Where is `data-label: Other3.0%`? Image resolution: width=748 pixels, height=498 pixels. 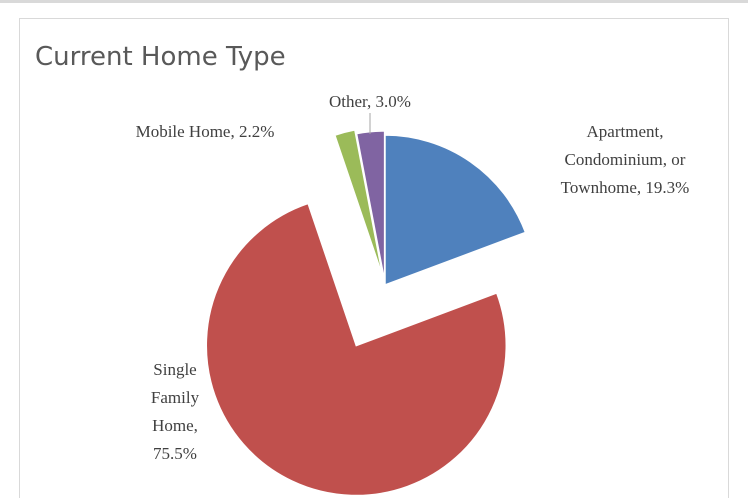
data-label: Other3.0% is located at coordinates (370, 102).